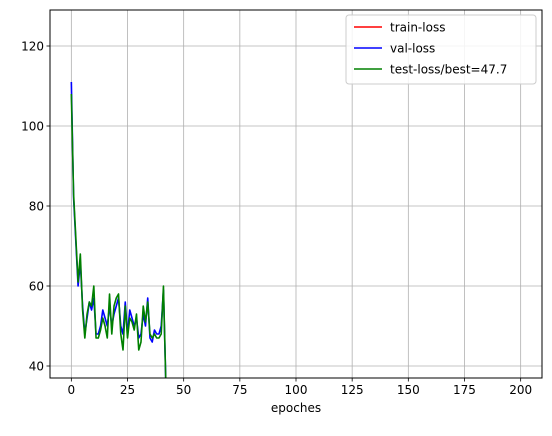 This screenshot has width=552, height=436. Describe the element at coordinates (183, 390) in the screenshot. I see `x-tick-label: 50` at that location.